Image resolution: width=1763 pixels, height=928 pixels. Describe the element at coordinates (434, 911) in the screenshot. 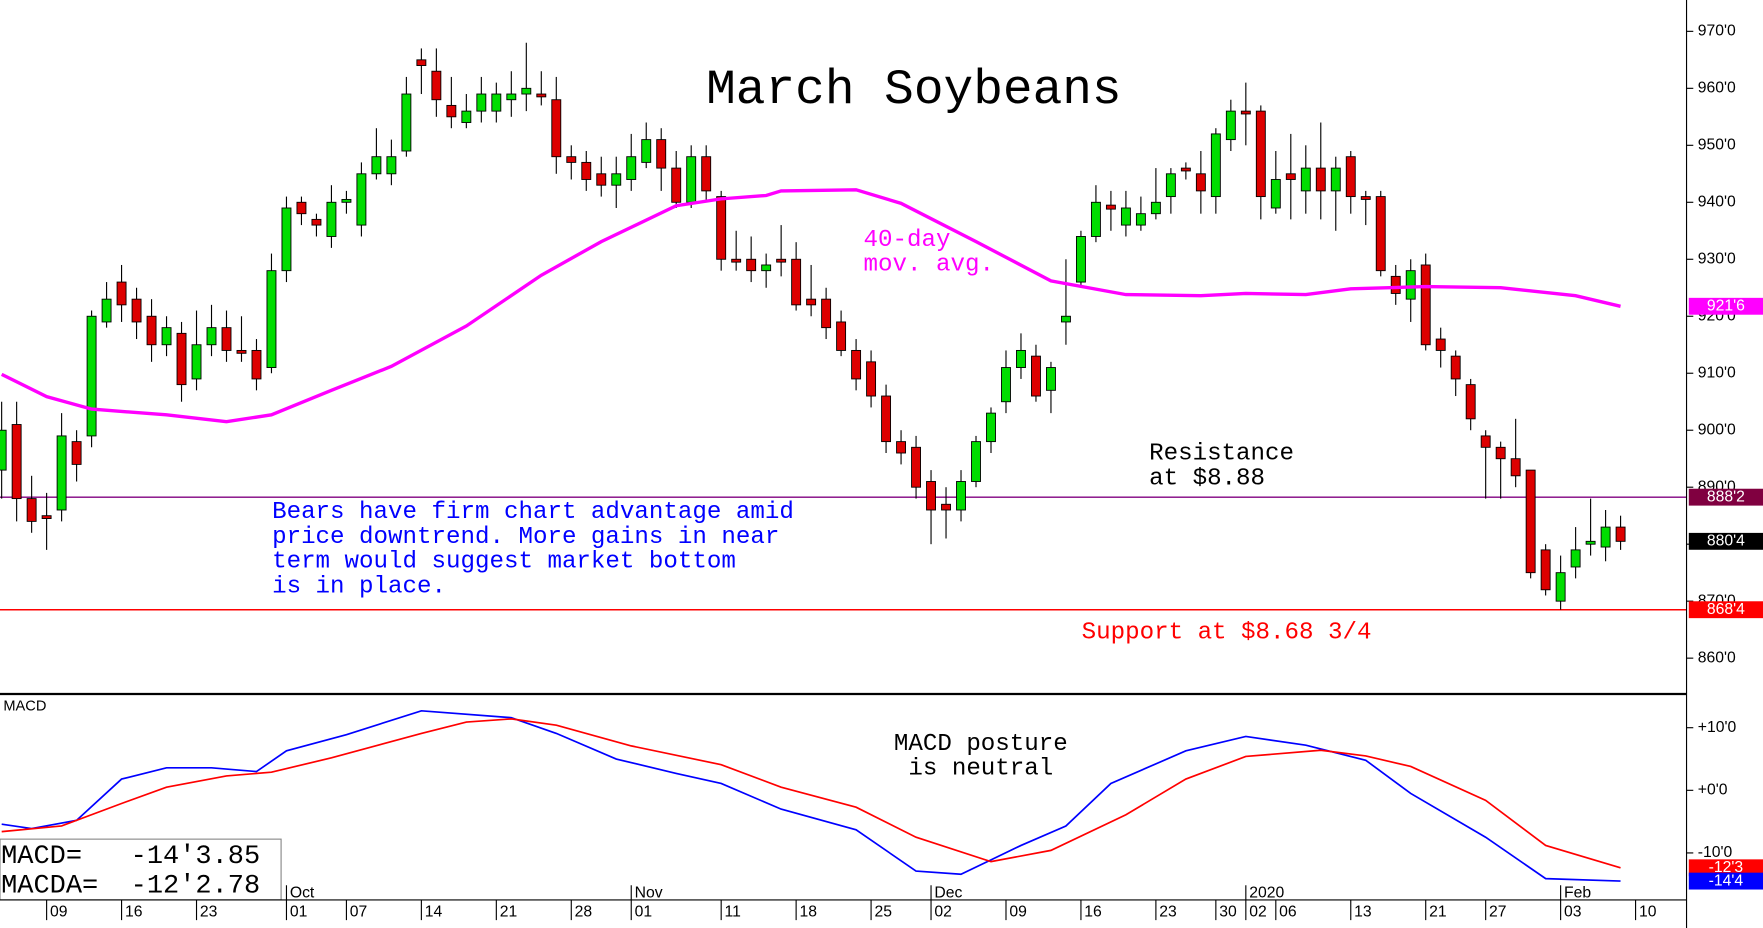

I see `x-tick-label: 14` at that location.